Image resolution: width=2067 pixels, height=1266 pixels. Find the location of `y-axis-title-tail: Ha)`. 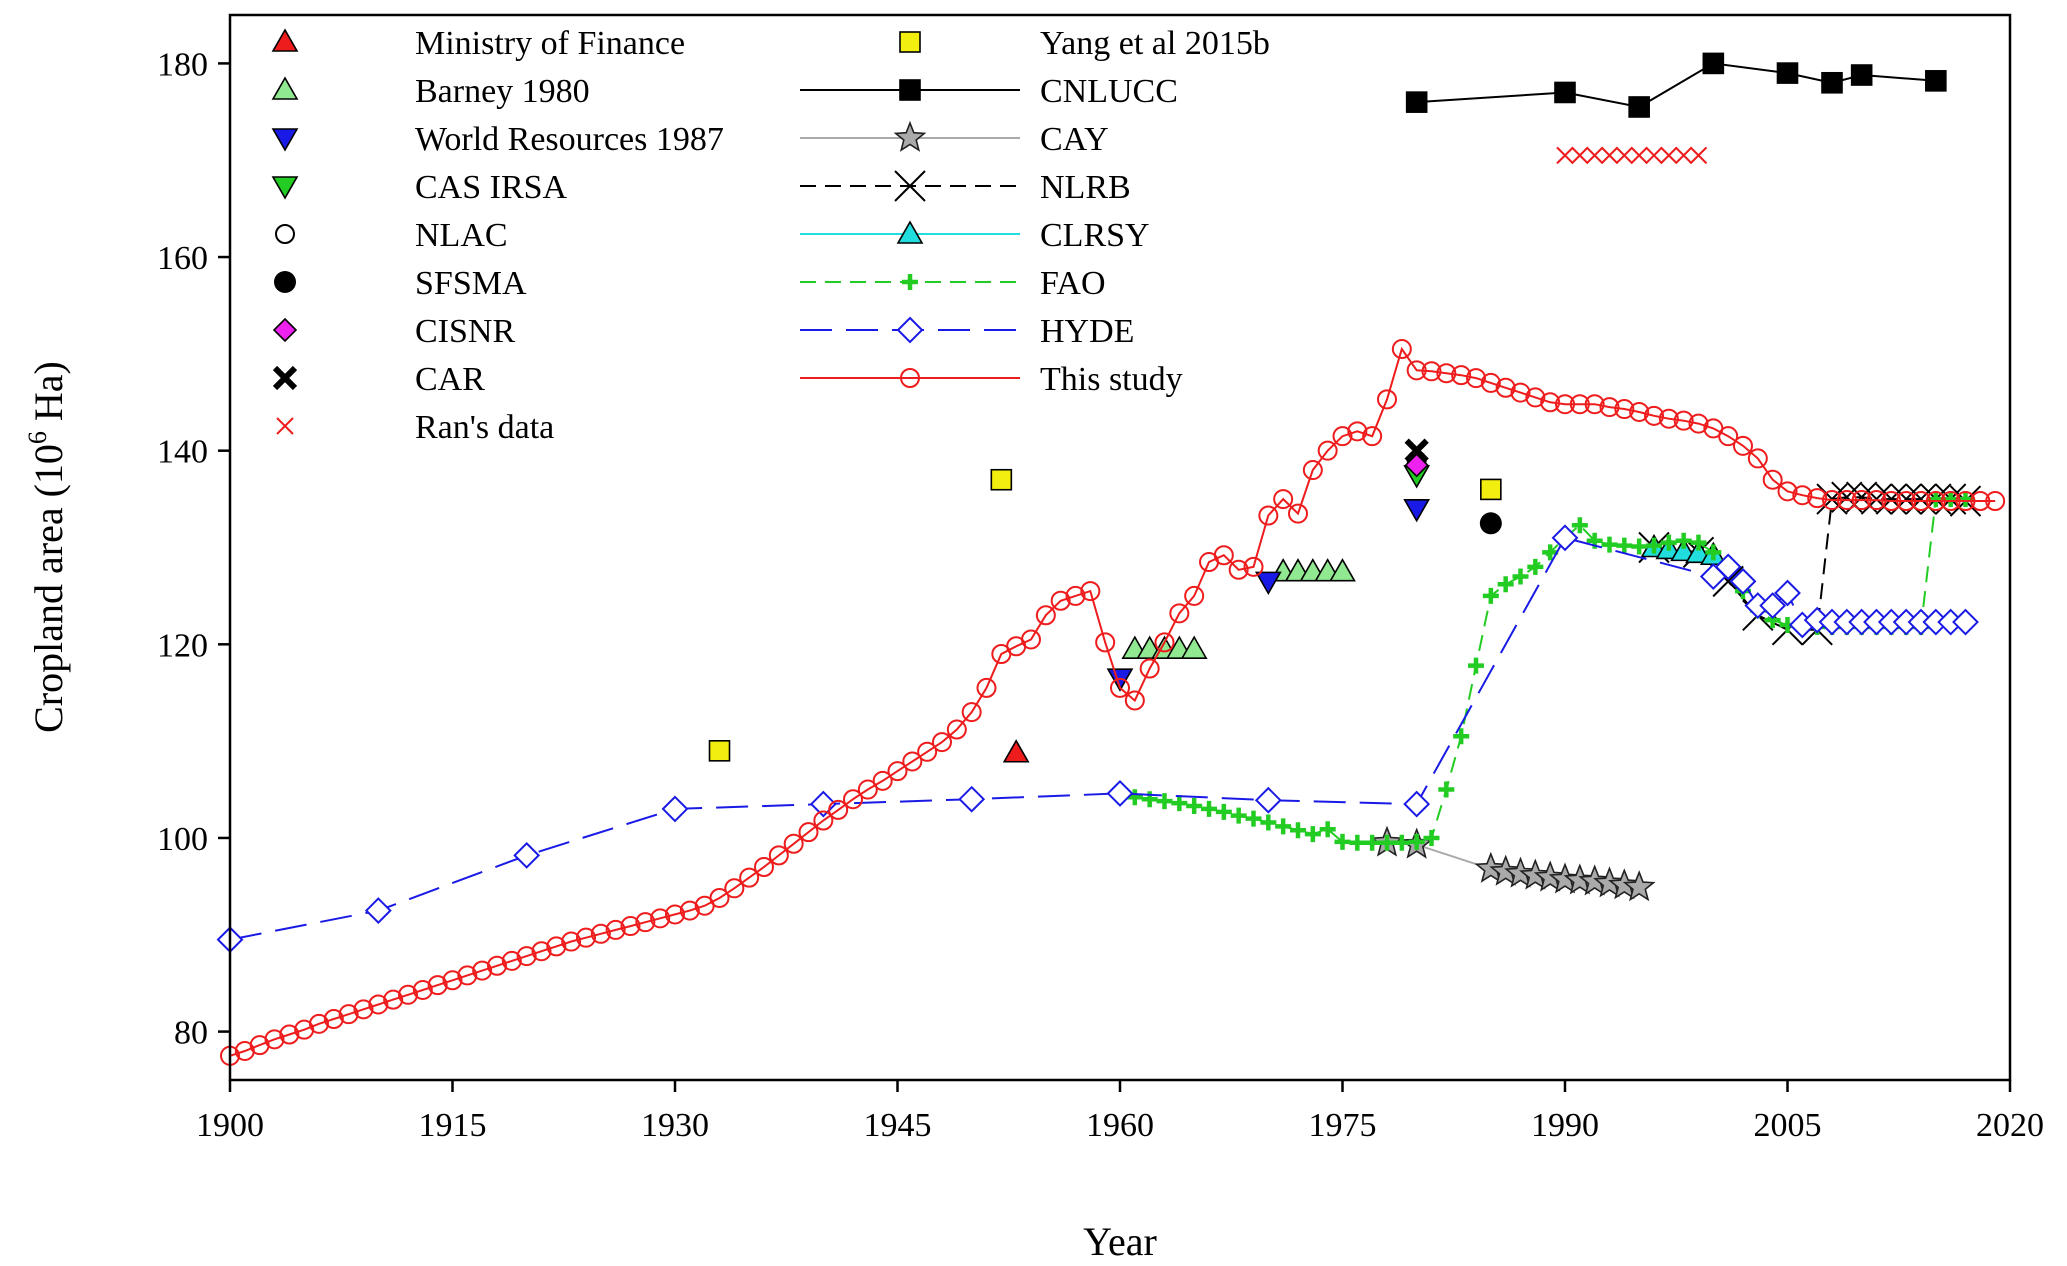

y-axis-title-tail: Ha) is located at coordinates (48, 396).